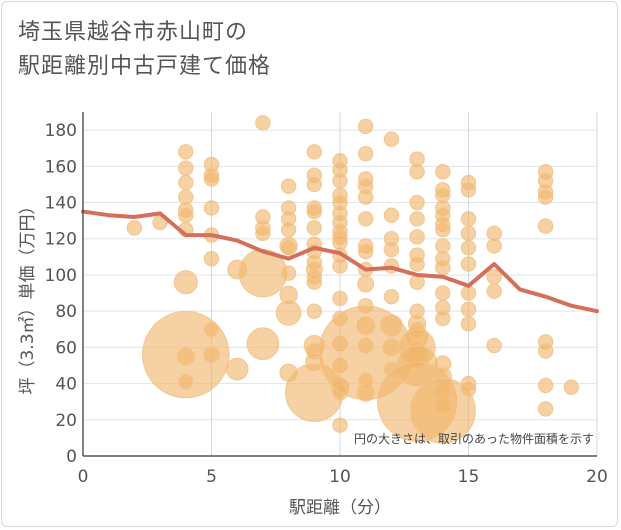 This screenshot has width=621, height=530. I want to click on y-tick-label: 40, so click(66, 385).